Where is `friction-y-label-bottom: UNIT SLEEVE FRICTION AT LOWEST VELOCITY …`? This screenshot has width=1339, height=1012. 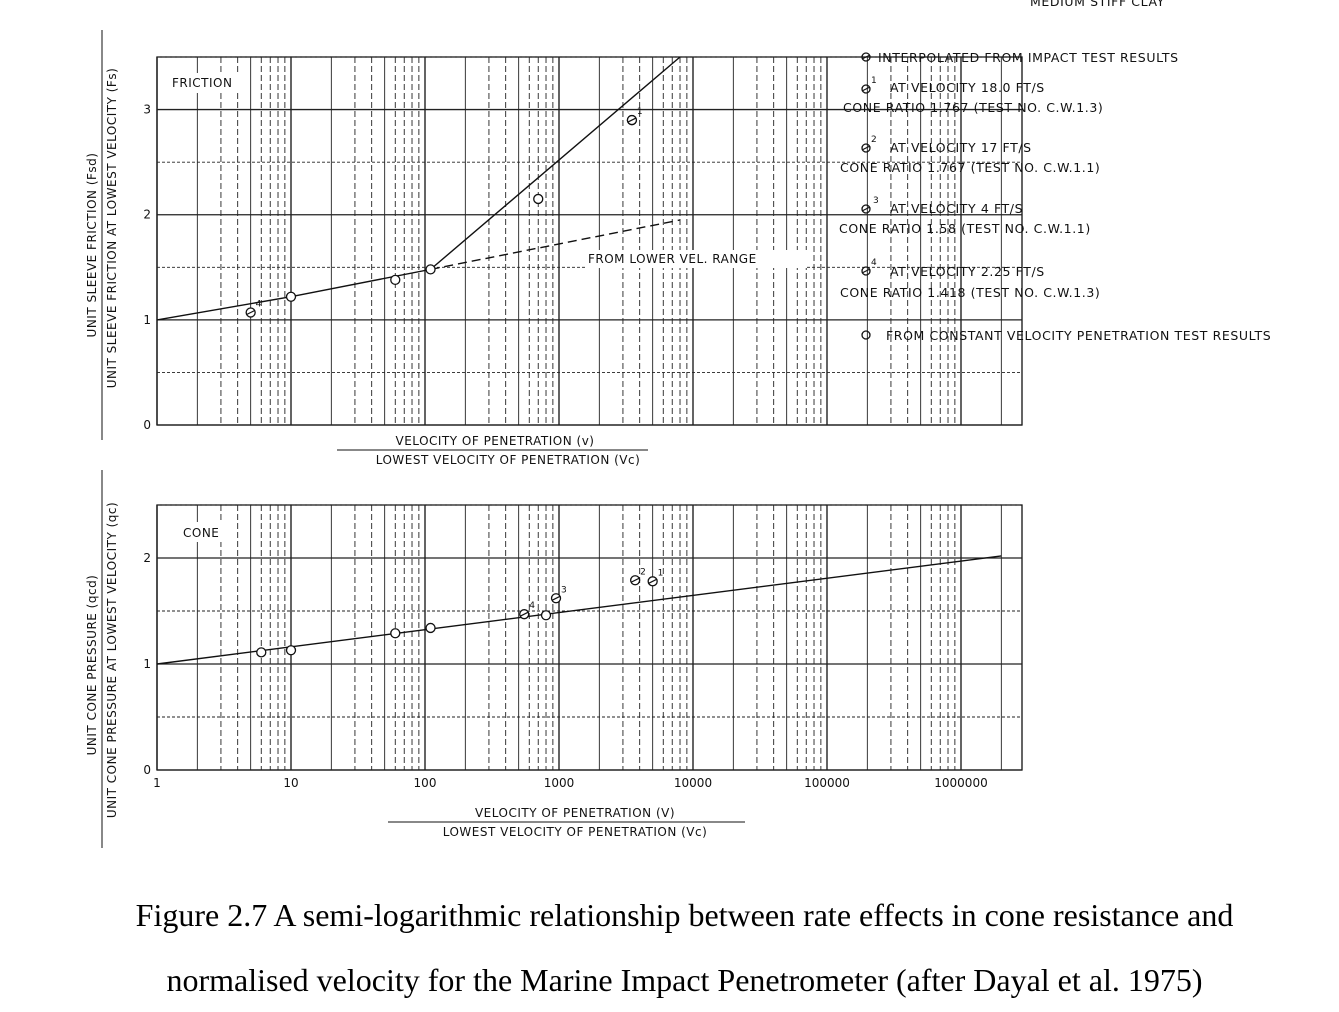
friction-y-label-bottom: UNIT SLEEVE FRICTION AT LOWEST VELOCITY … is located at coordinates (112, 228).